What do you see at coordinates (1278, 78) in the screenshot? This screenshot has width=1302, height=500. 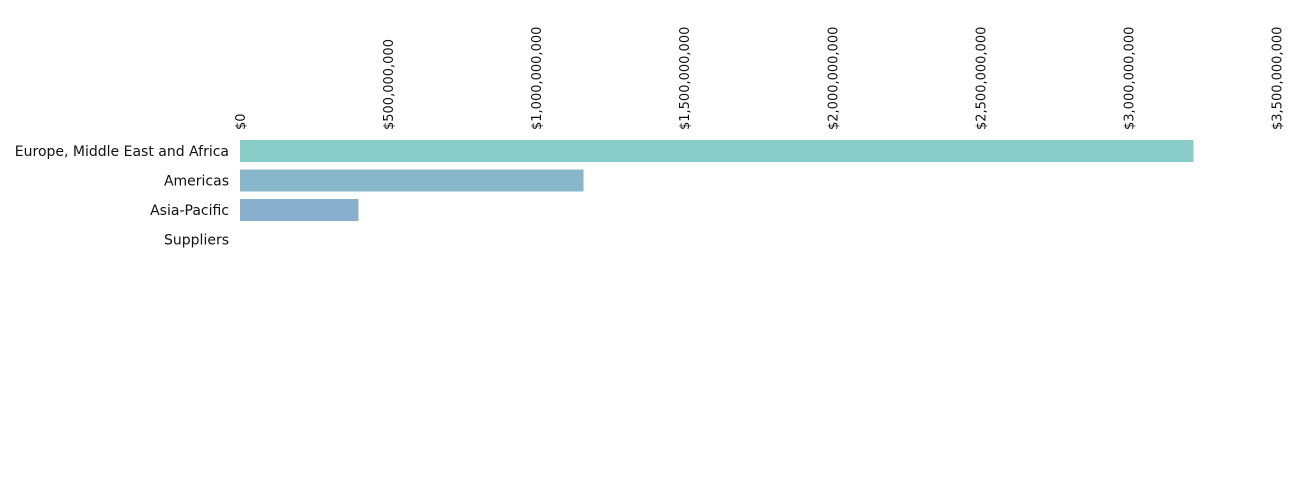 I see `x-tick-label: $3,500,000,000` at bounding box center [1278, 78].